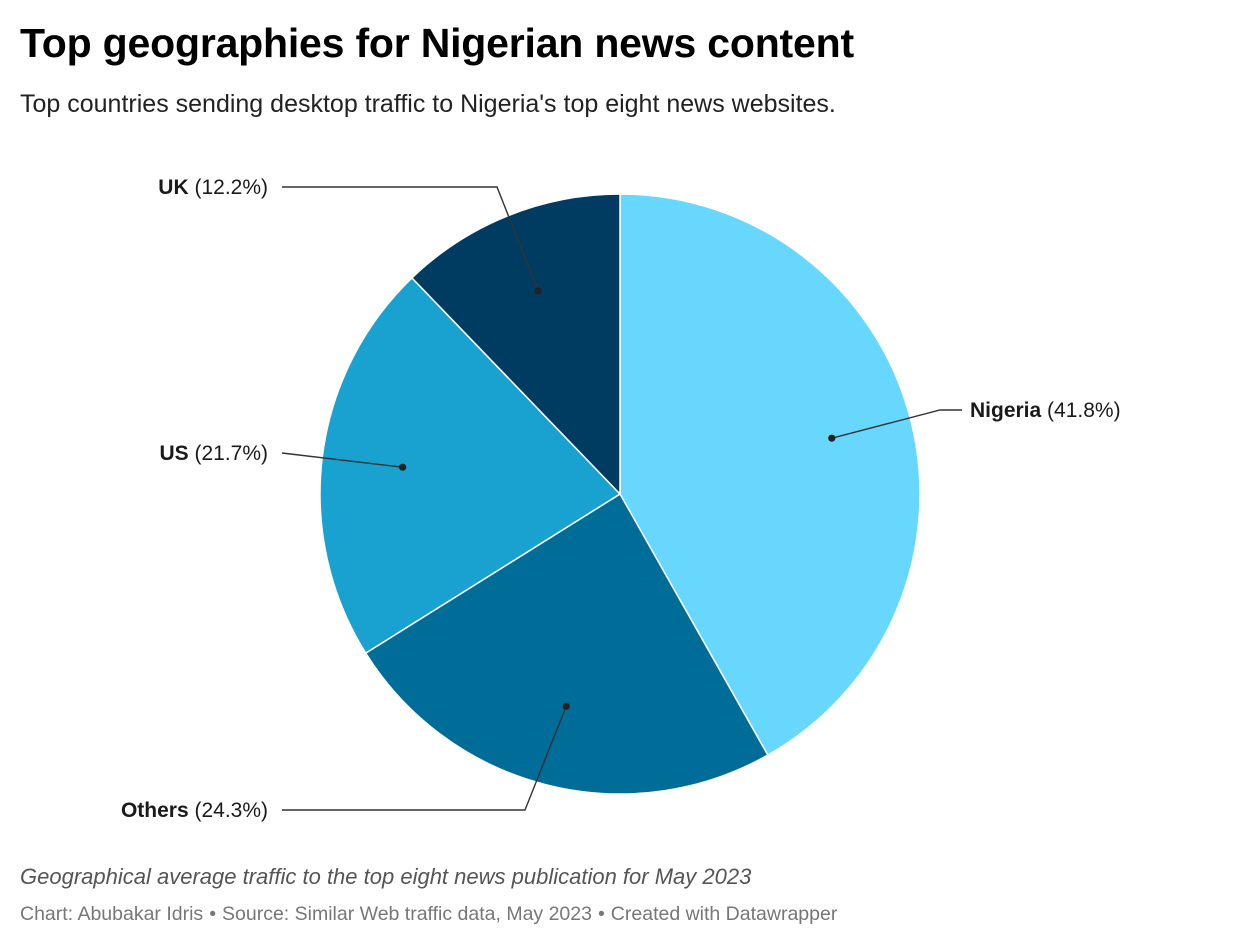 Image resolution: width=1240 pixels, height=948 pixels. What do you see at coordinates (566, 643) in the screenshot?
I see `pie-slice-others` at bounding box center [566, 643].